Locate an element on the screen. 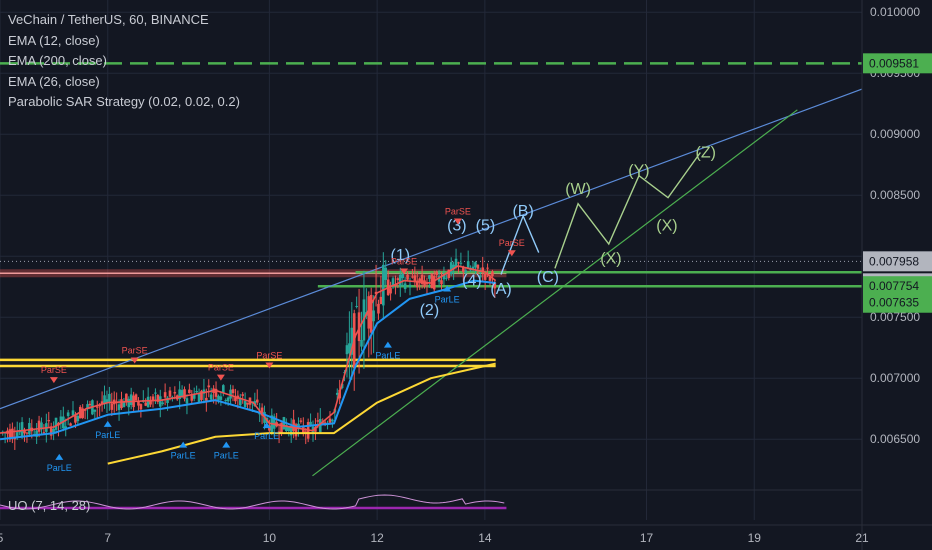 The height and width of the screenshot is (550, 932). x-tick-label: 14 is located at coordinates (485, 538).